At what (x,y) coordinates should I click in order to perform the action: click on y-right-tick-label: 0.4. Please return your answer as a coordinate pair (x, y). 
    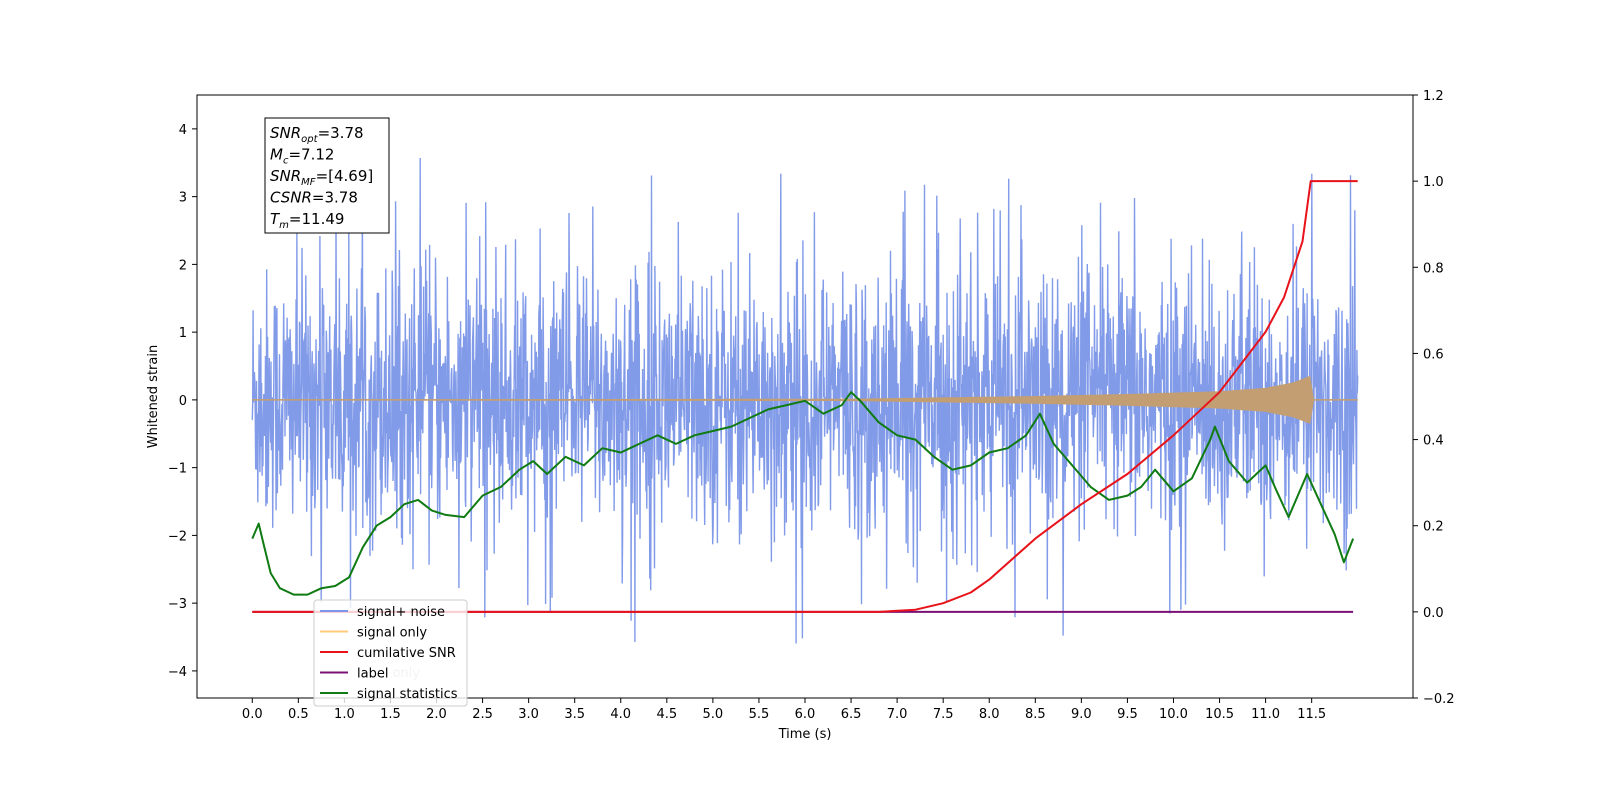
    Looking at the image, I should click on (1433, 441).